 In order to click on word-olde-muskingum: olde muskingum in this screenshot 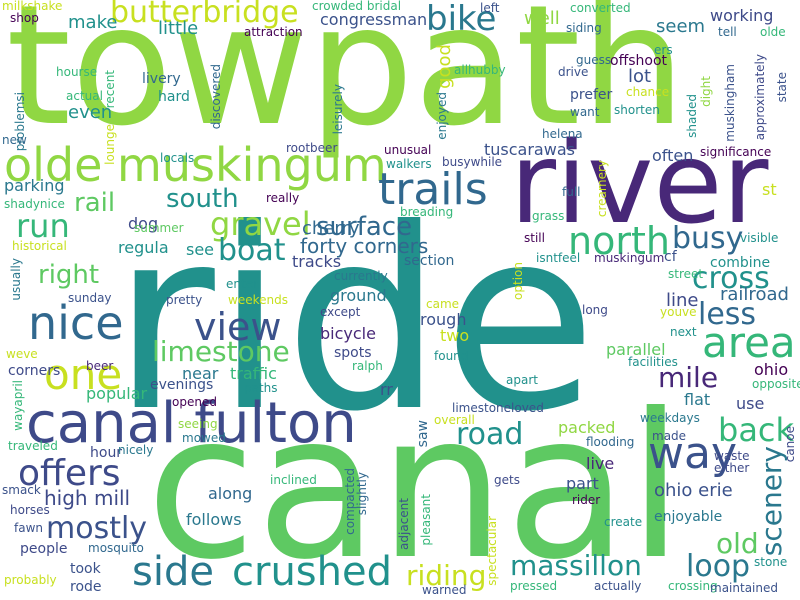, I will do `click(195, 165)`.